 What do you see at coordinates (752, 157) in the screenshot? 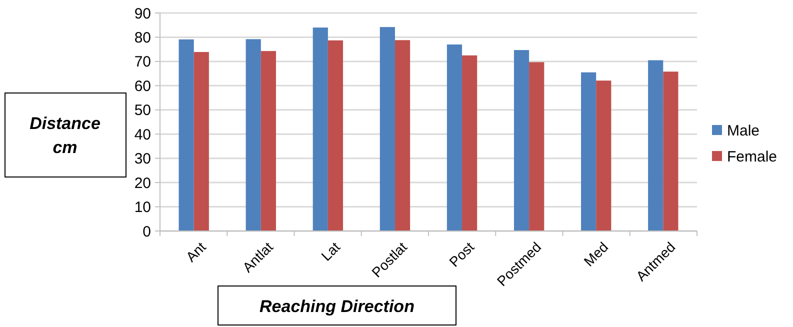
I see `legend-label: Female` at bounding box center [752, 157].